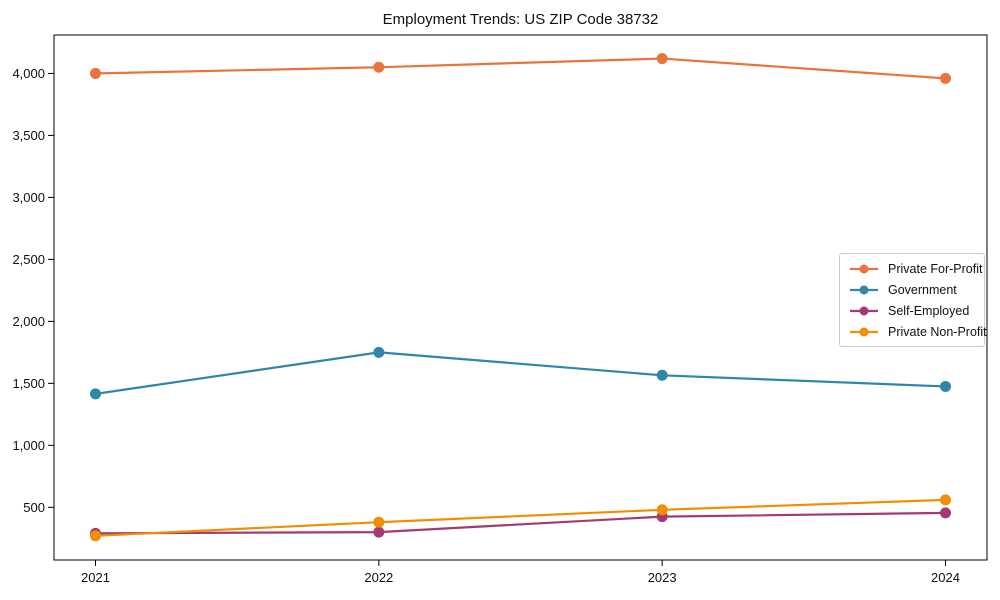 The width and height of the screenshot is (1000, 600). What do you see at coordinates (95, 394) in the screenshot?
I see `data-point-government-2021` at bounding box center [95, 394].